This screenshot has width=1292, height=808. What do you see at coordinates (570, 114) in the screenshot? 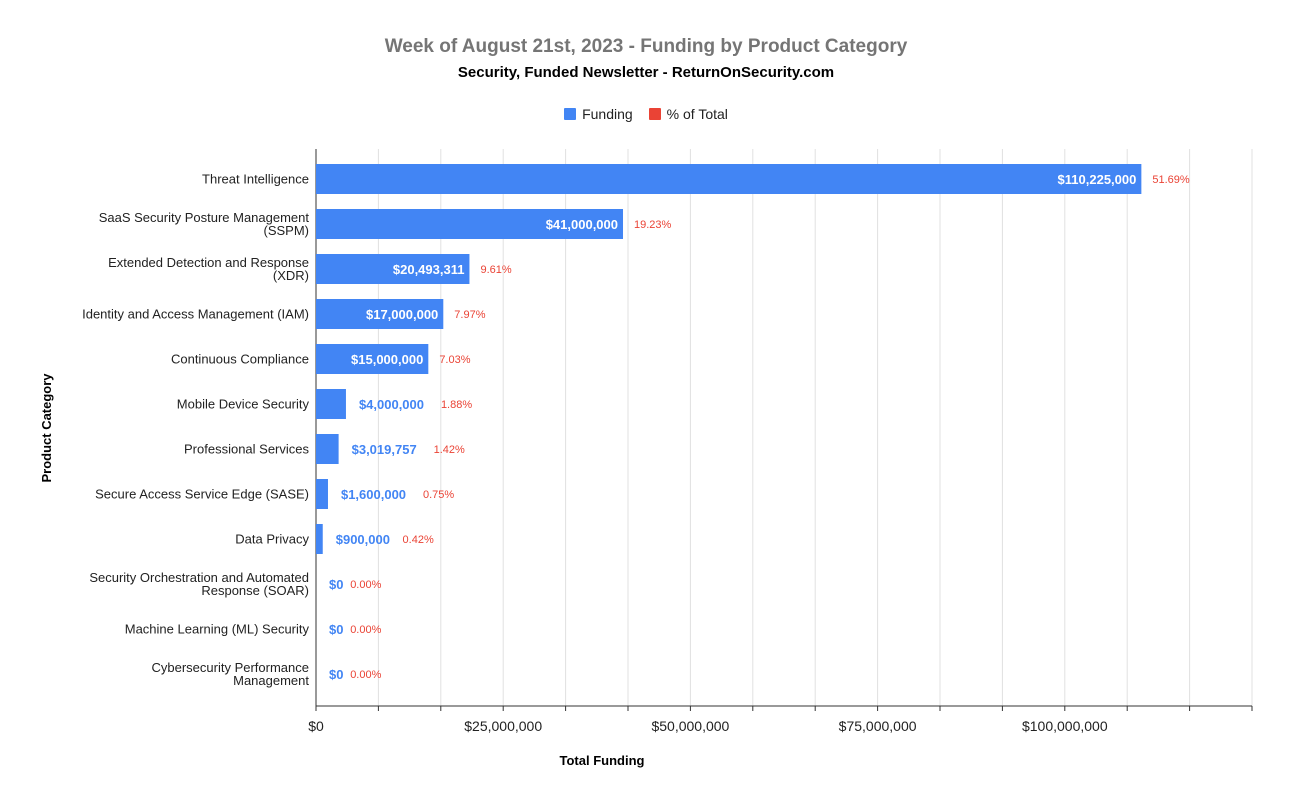
I see `legend-swatch-funding` at bounding box center [570, 114].